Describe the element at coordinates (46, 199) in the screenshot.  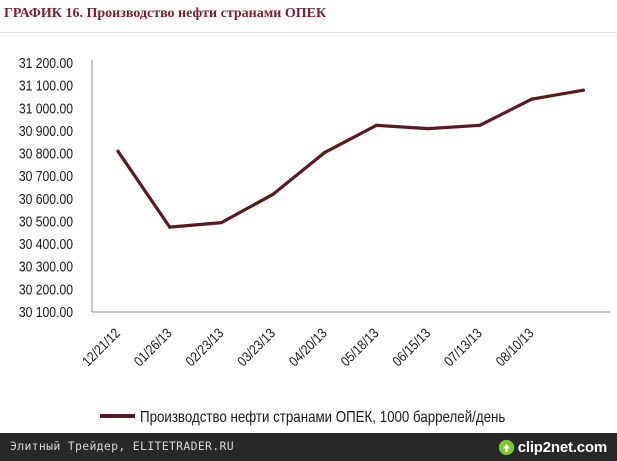
I see `y-tick-label: 30 600.00` at that location.